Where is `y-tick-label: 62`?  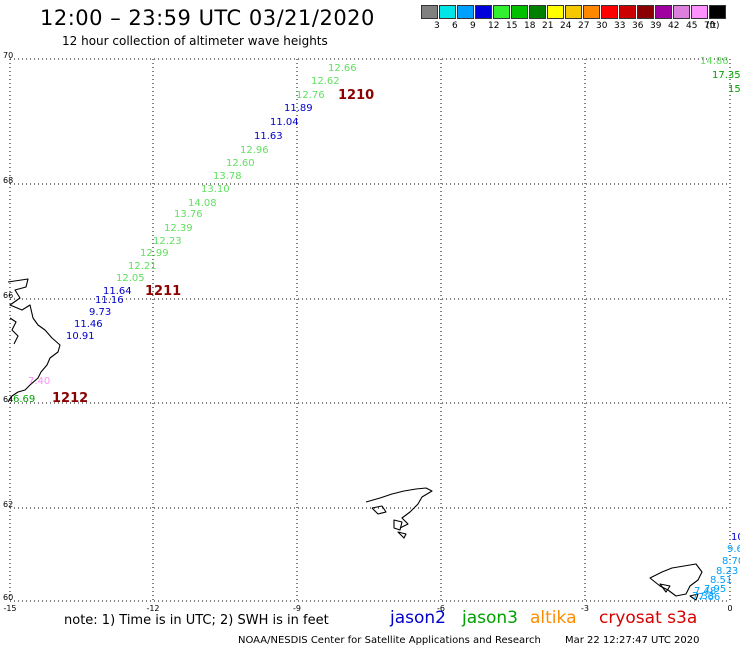 y-tick-label: 62 is located at coordinates (8, 504).